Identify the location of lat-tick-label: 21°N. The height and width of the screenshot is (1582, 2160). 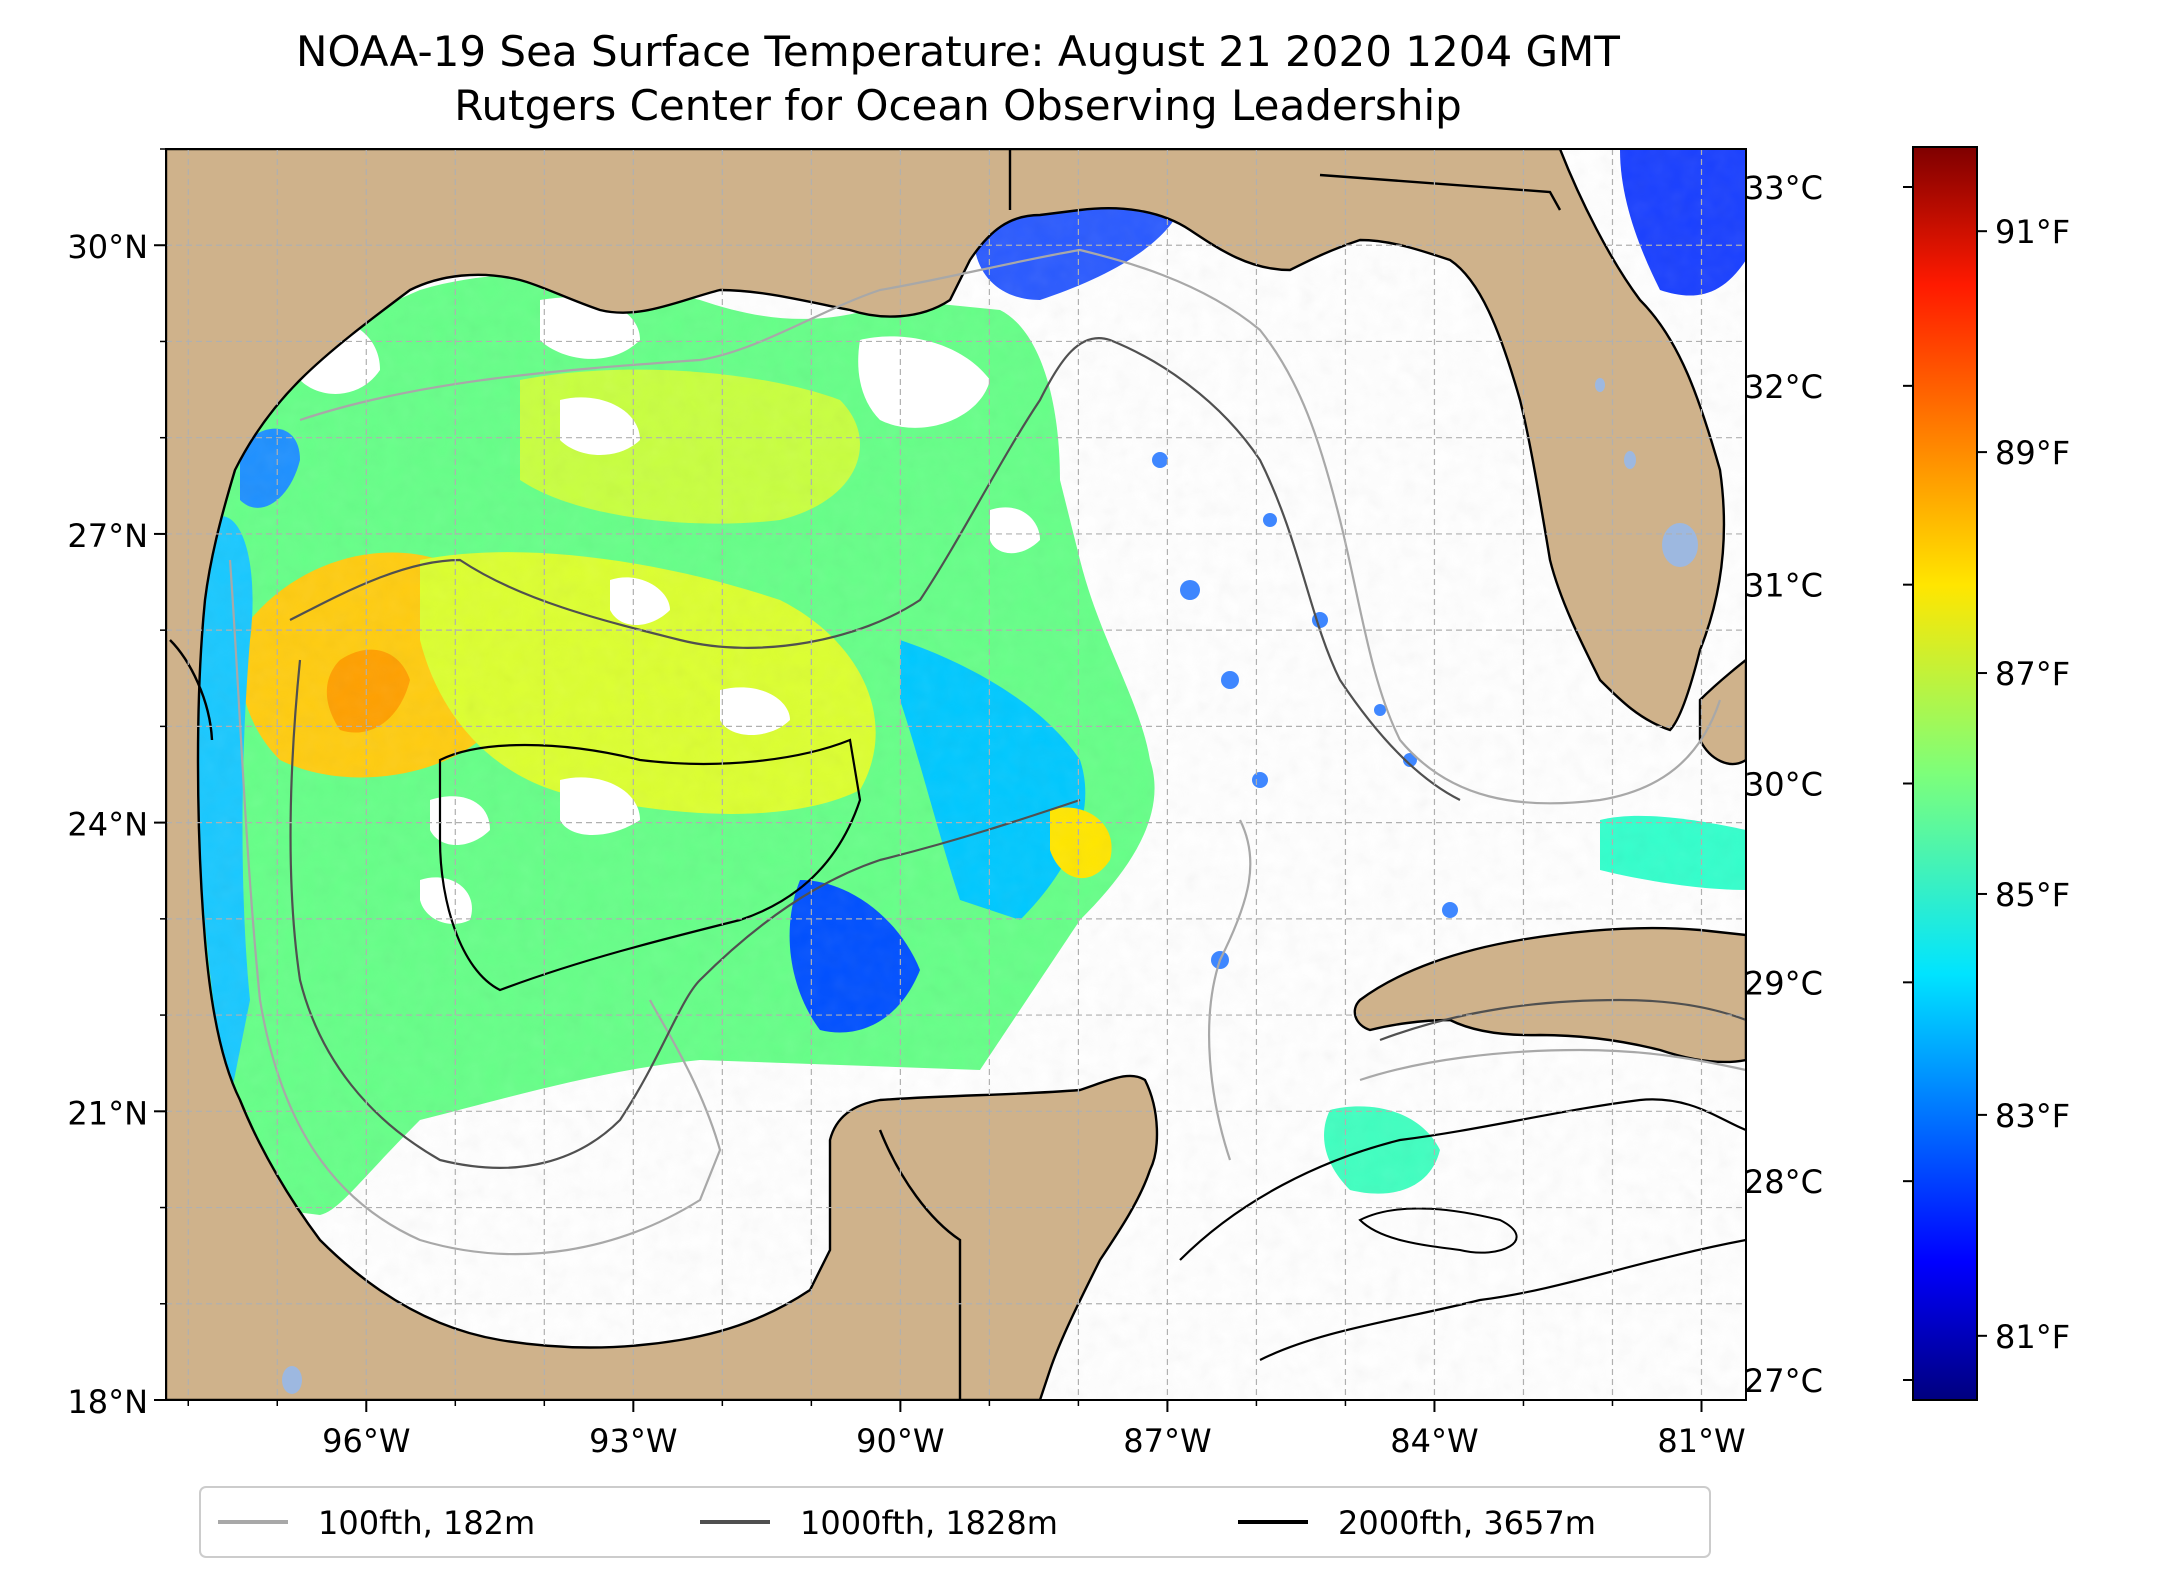
(107, 1113).